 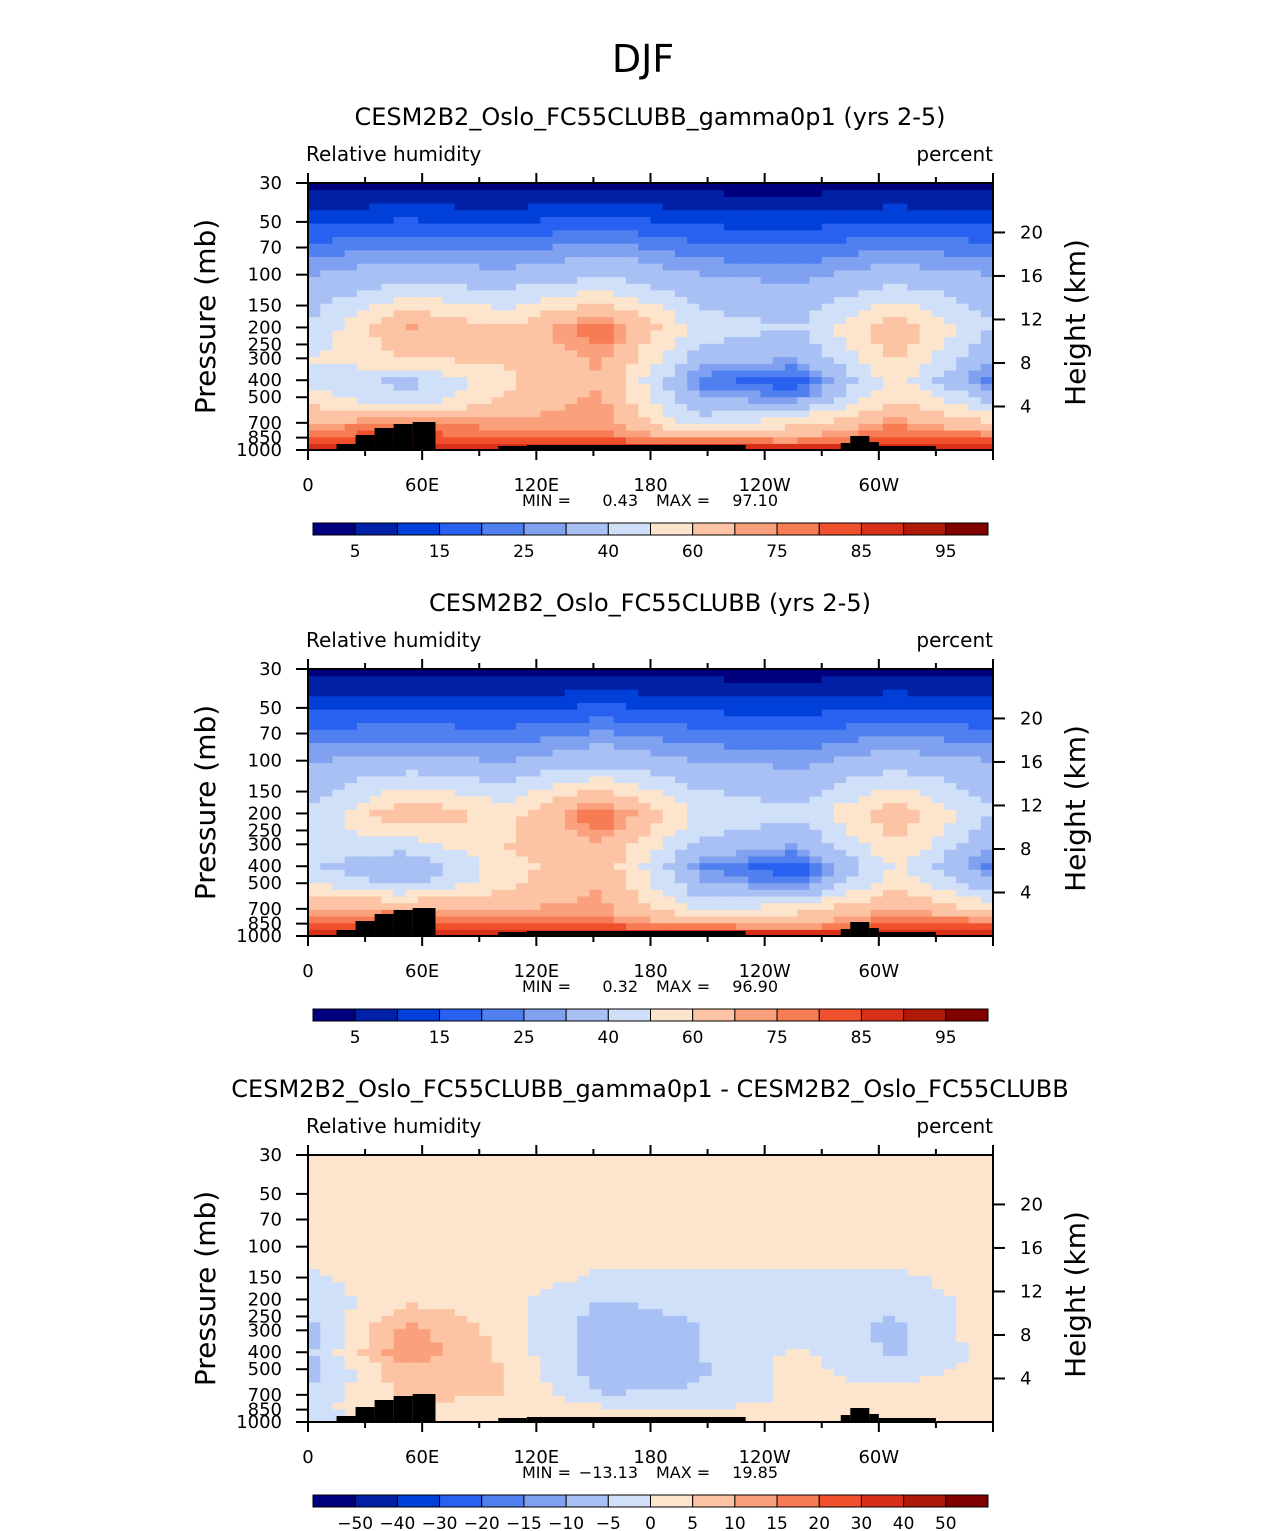 What do you see at coordinates (1025, 849) in the screenshot?
I see `y-tick-right-label: 8` at bounding box center [1025, 849].